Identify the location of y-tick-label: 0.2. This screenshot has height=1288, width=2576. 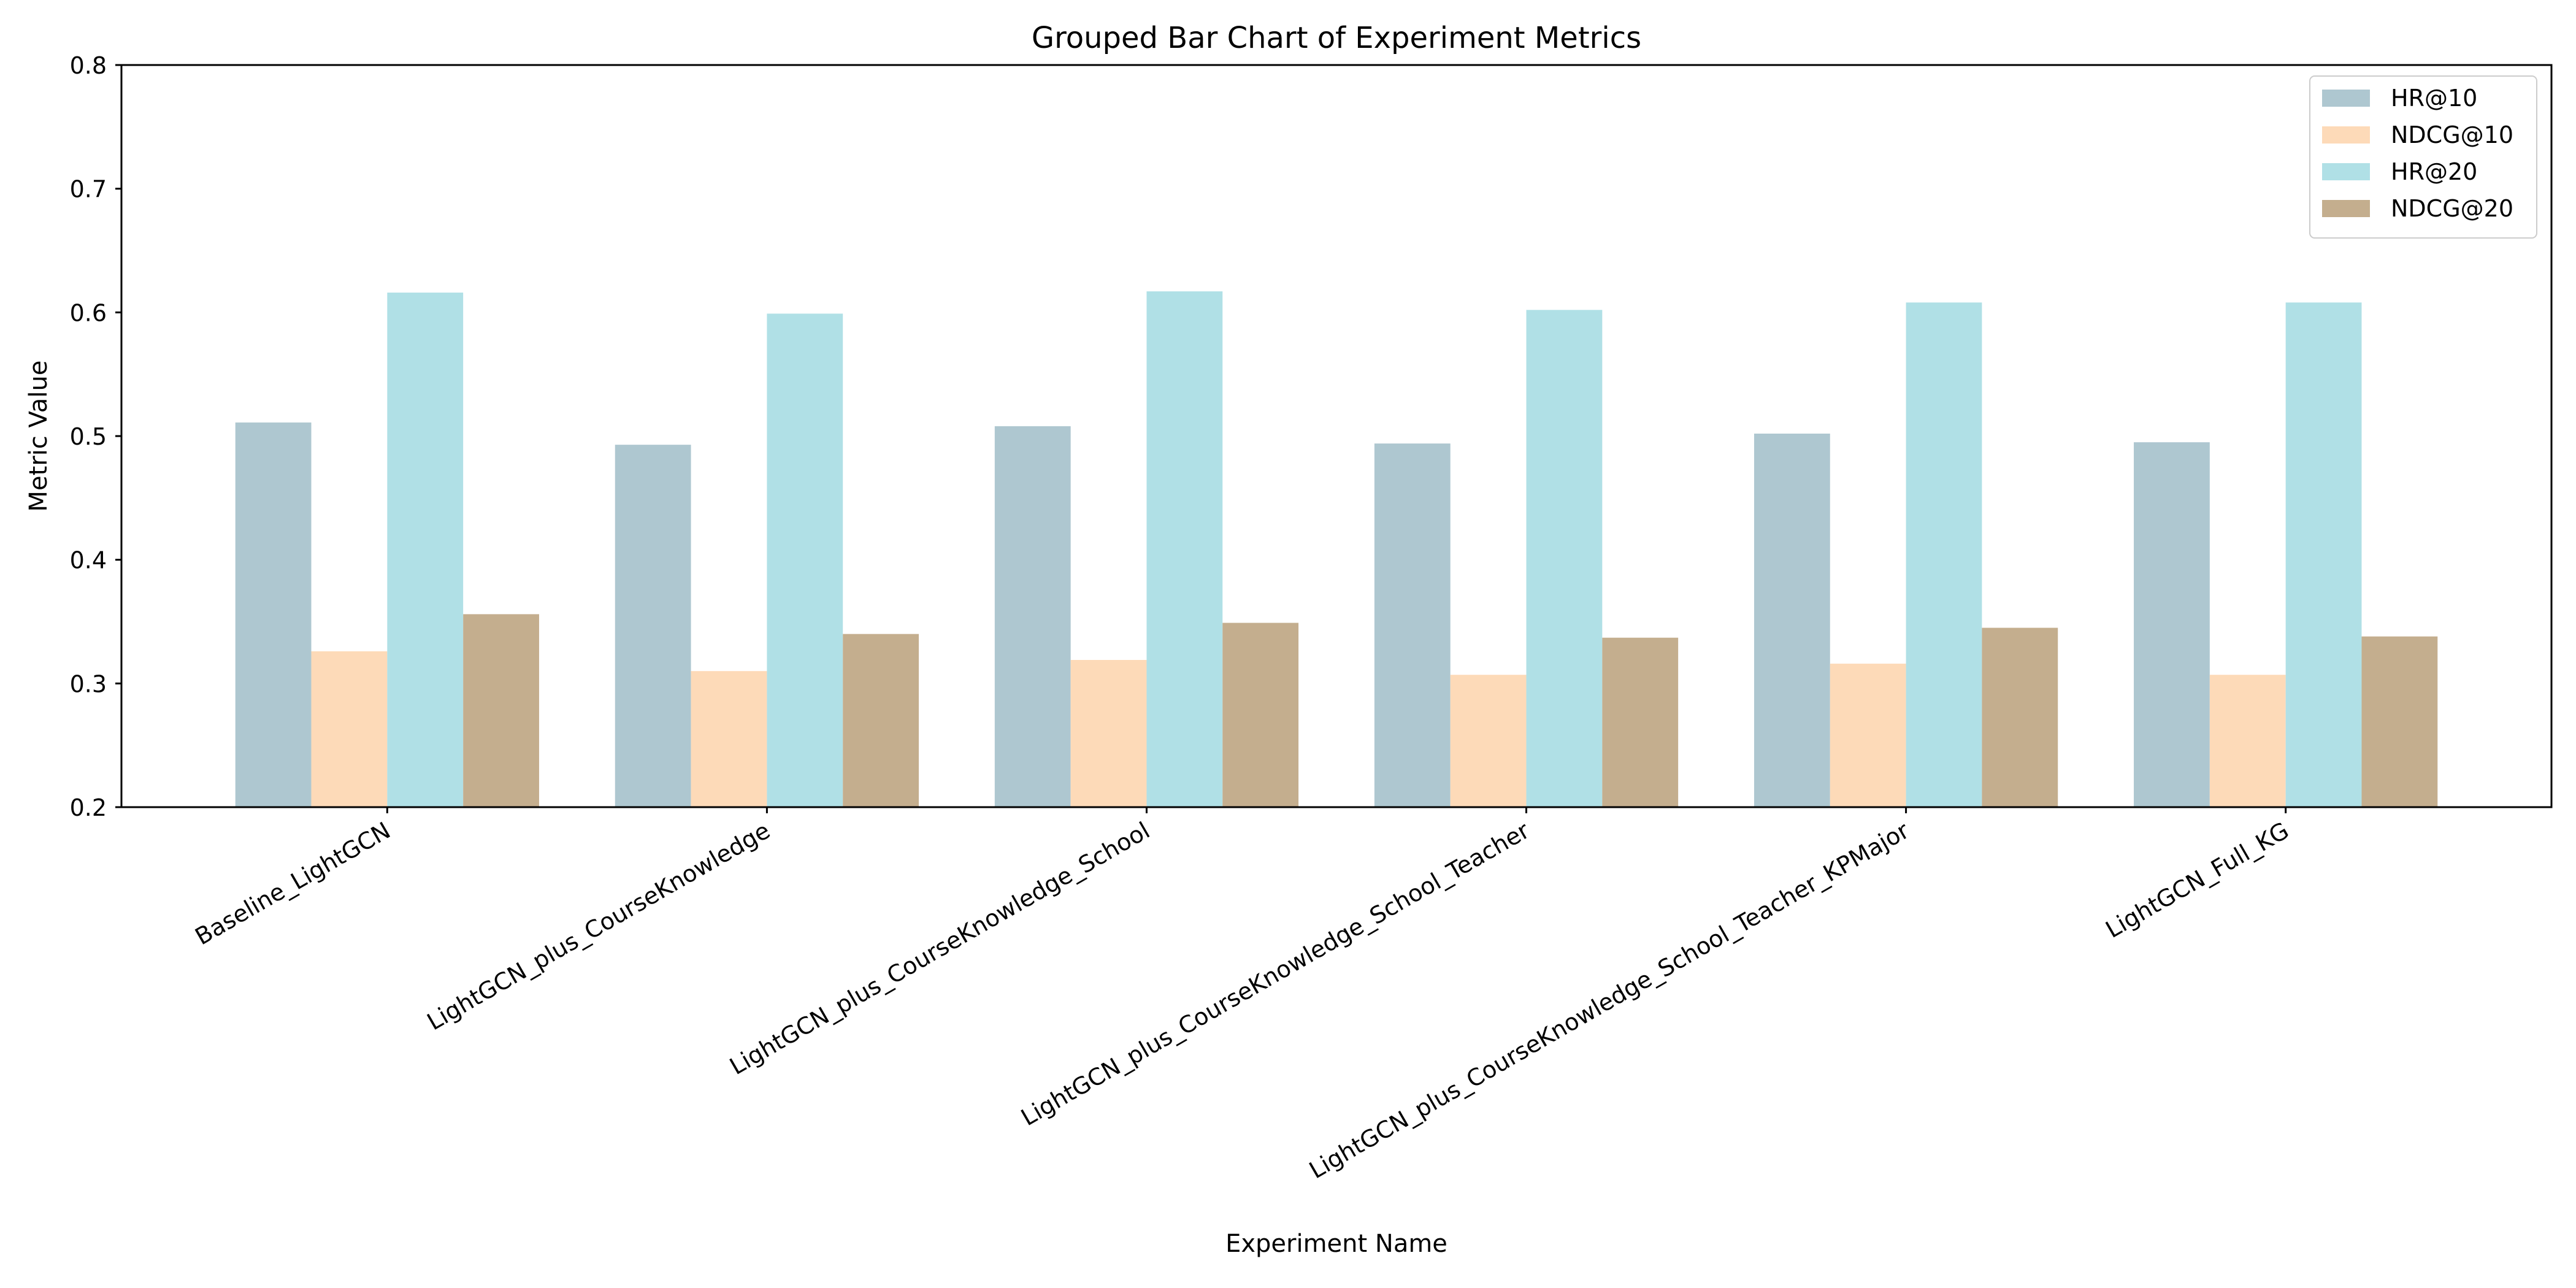
(88, 807).